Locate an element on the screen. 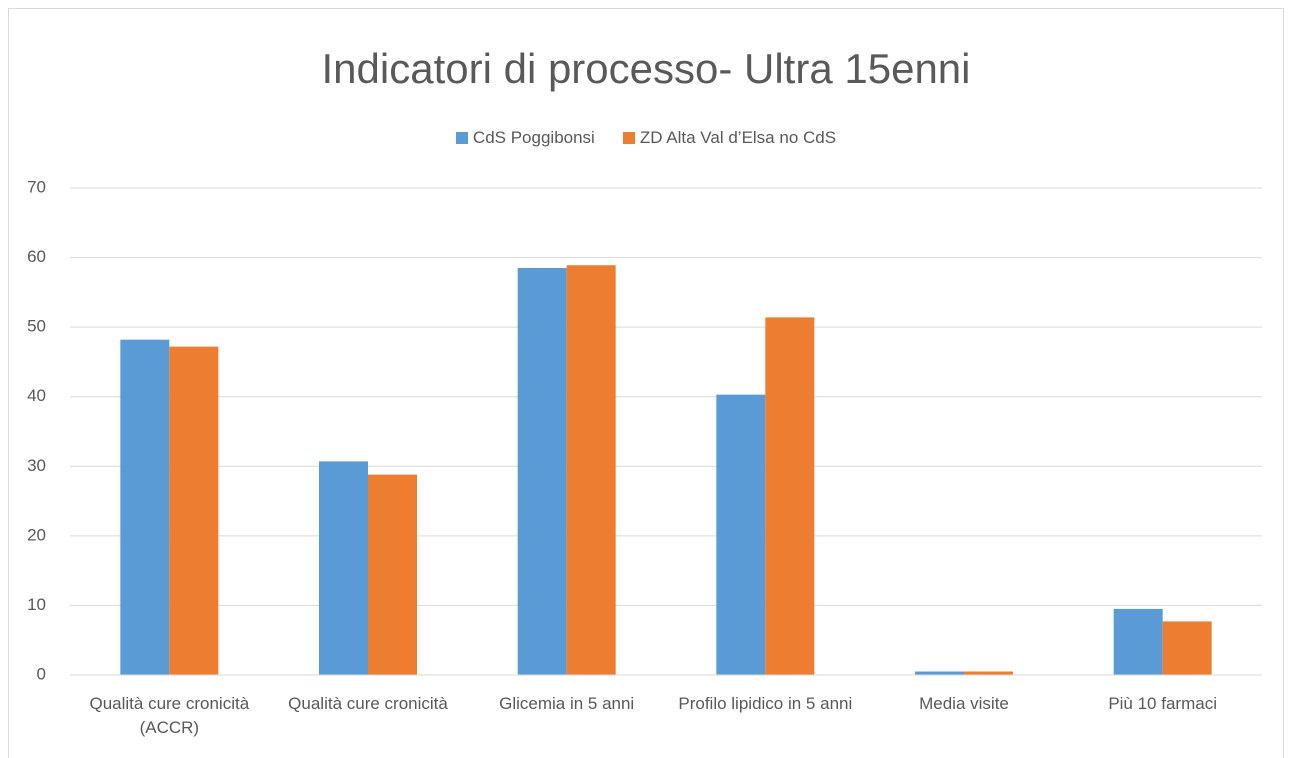 This screenshot has width=1292, height=758. legend-label: CdS Poggibonsi is located at coordinates (533, 137).